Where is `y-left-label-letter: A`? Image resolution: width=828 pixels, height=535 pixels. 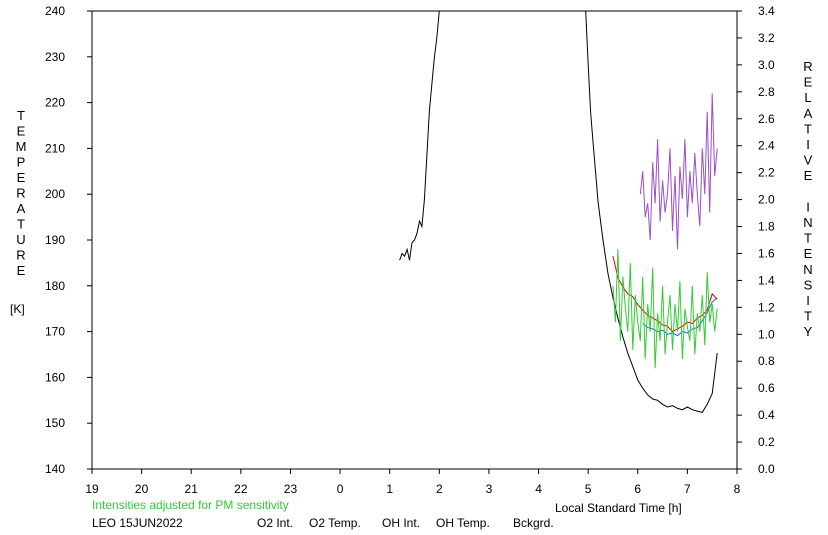 y-left-label-letter: A is located at coordinates (21, 208).